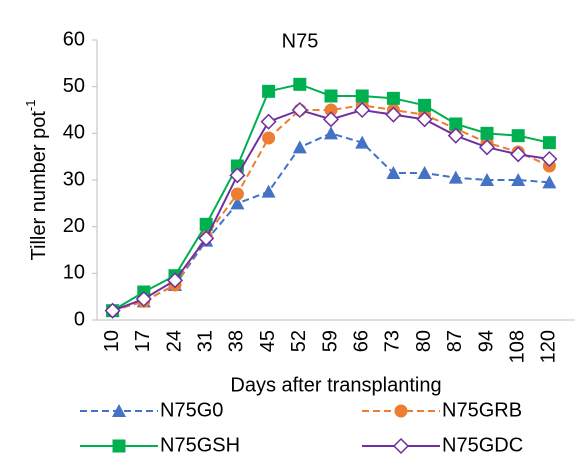  Describe the element at coordinates (205, 341) in the screenshot. I see `x-tick-label: 31` at that location.